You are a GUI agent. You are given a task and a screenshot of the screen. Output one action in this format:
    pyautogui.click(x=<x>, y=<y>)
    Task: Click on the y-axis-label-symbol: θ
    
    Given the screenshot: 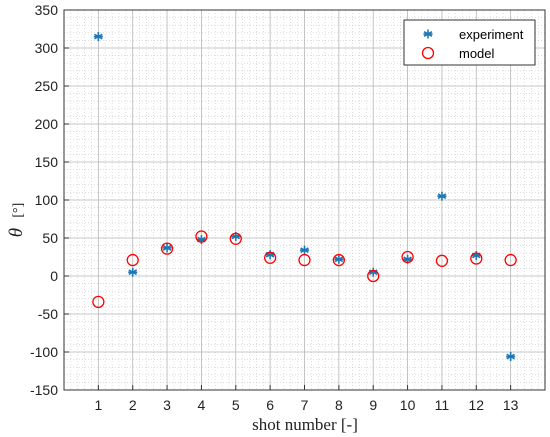 What is the action you would take?
    pyautogui.click(x=16, y=232)
    